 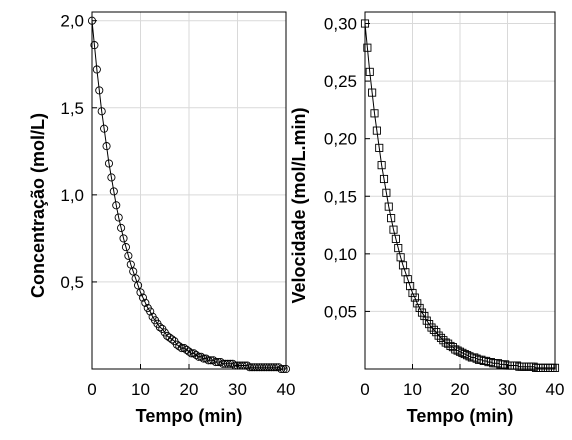 What do you see at coordinates (140, 389) in the screenshot?
I see `concentration-x-tick-label: 10` at bounding box center [140, 389].